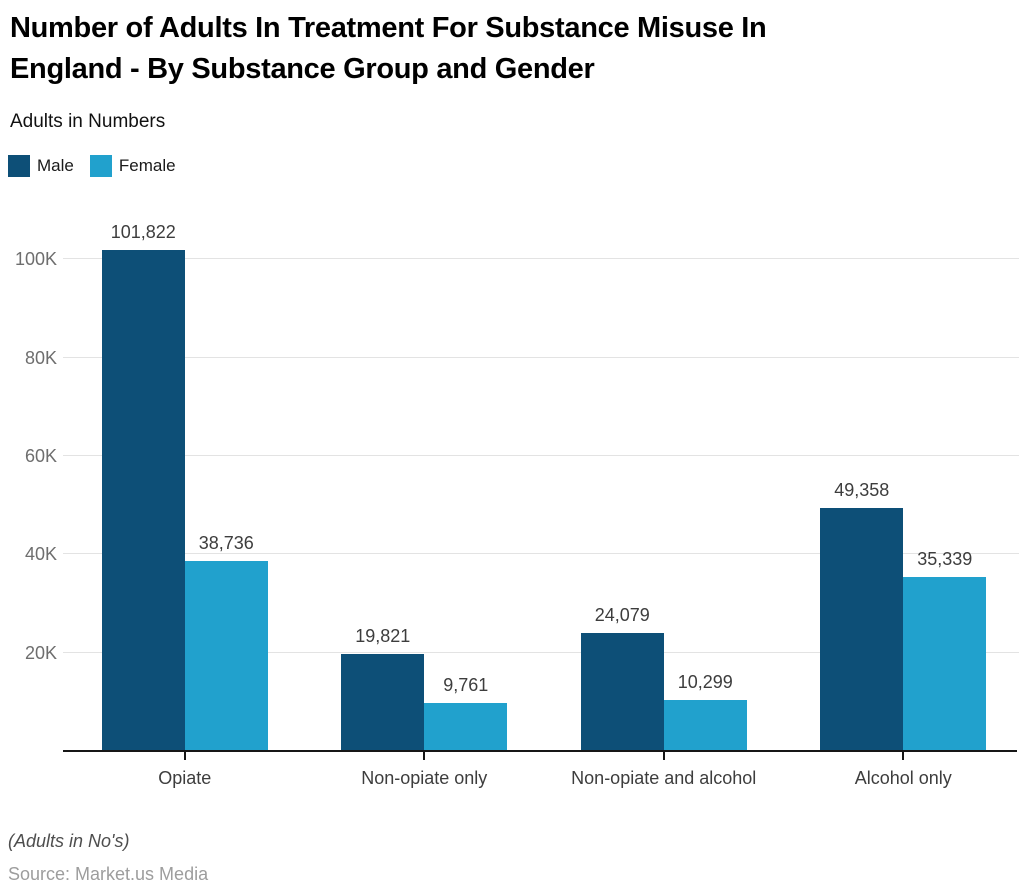  What do you see at coordinates (108, 874) in the screenshot?
I see `source-note: Source: Market.us Media` at bounding box center [108, 874].